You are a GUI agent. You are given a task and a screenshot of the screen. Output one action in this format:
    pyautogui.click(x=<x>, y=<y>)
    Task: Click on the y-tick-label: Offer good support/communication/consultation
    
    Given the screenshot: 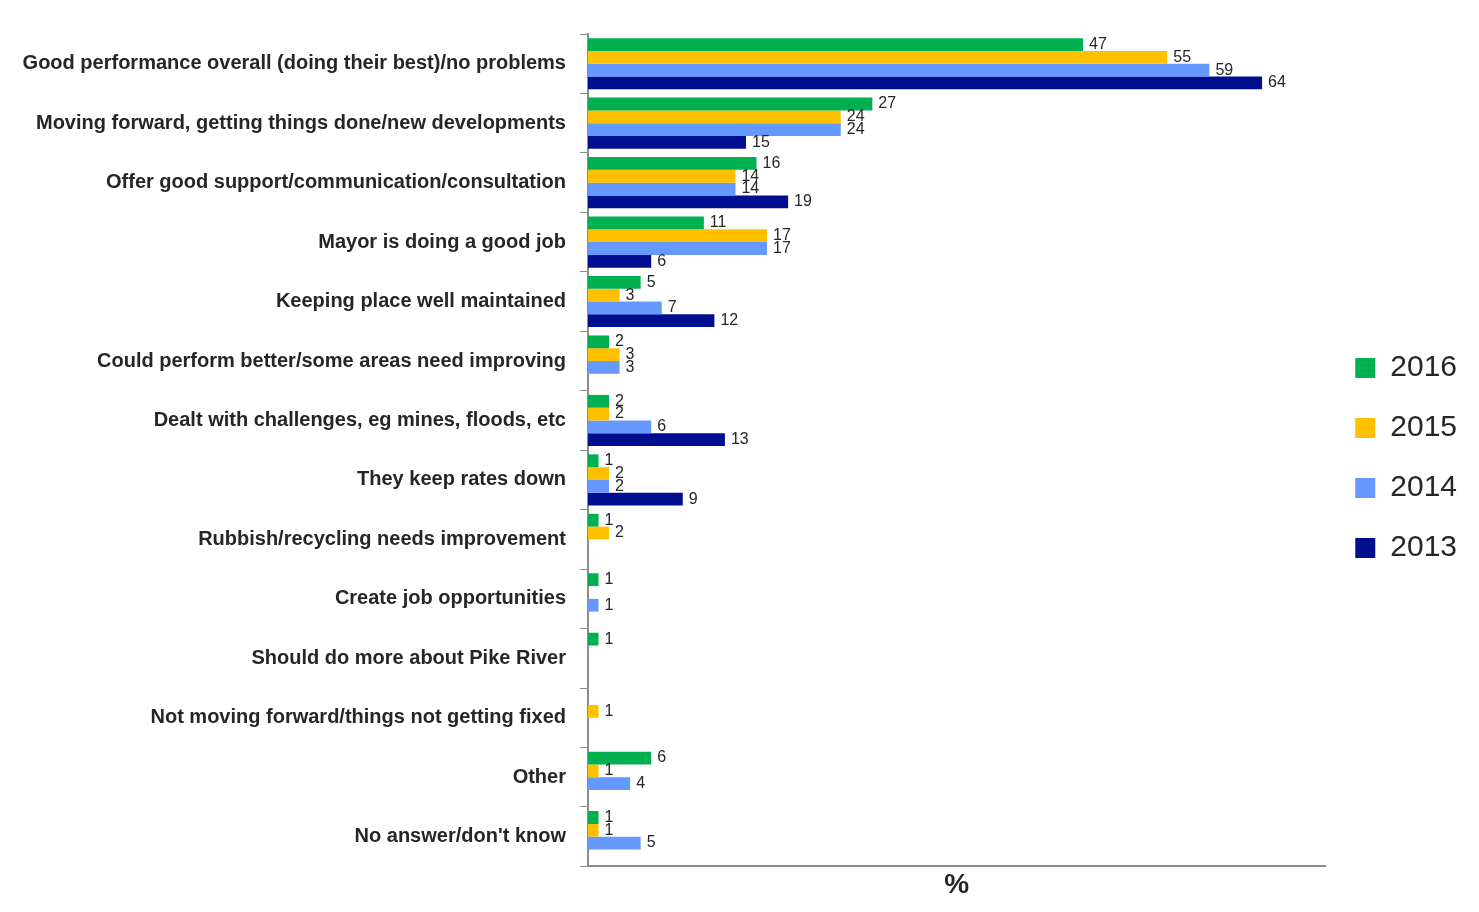 What is the action you would take?
    pyautogui.click(x=336, y=181)
    